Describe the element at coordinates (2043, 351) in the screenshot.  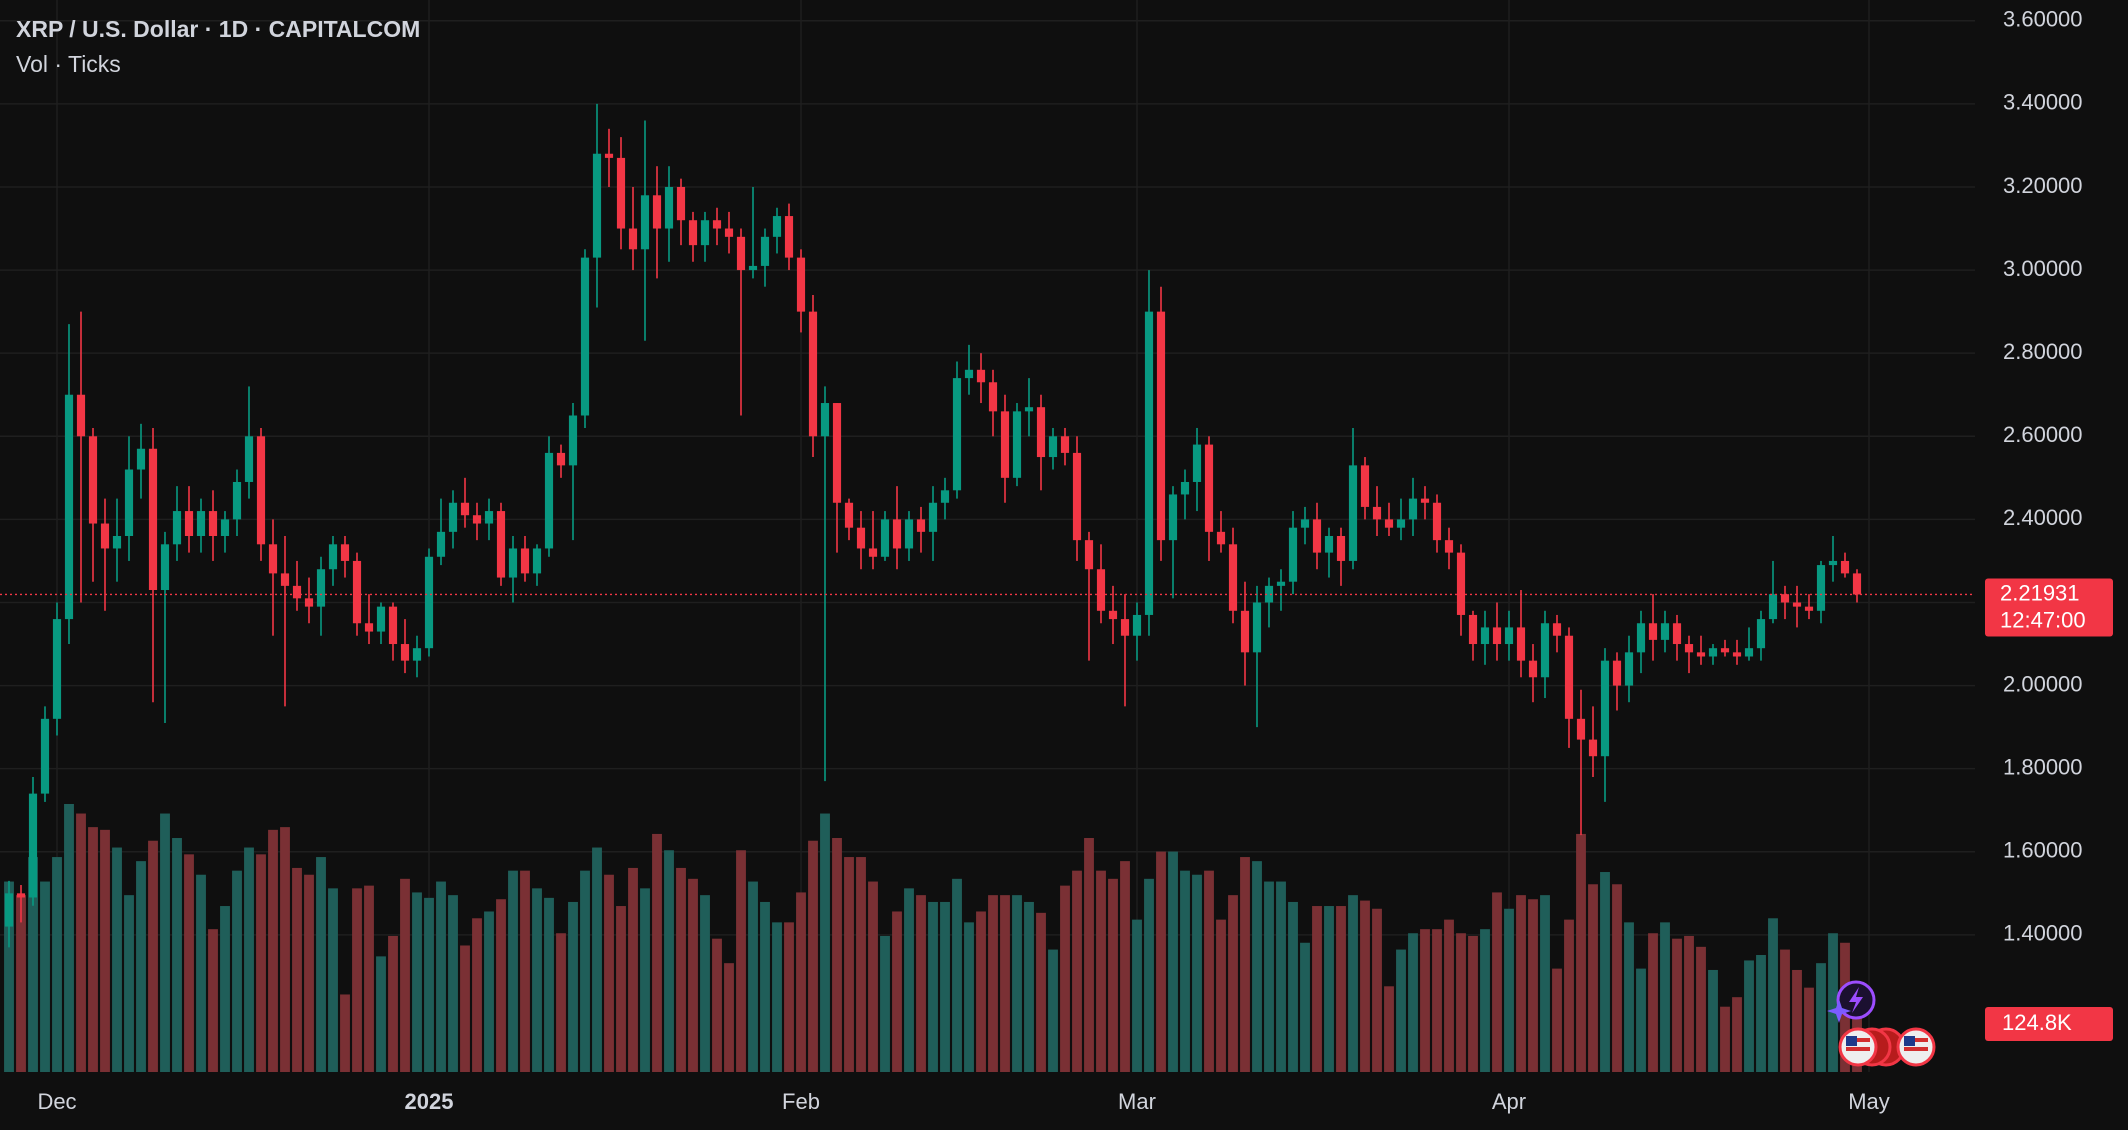
I see `y-tick-label: 2.80000` at that location.